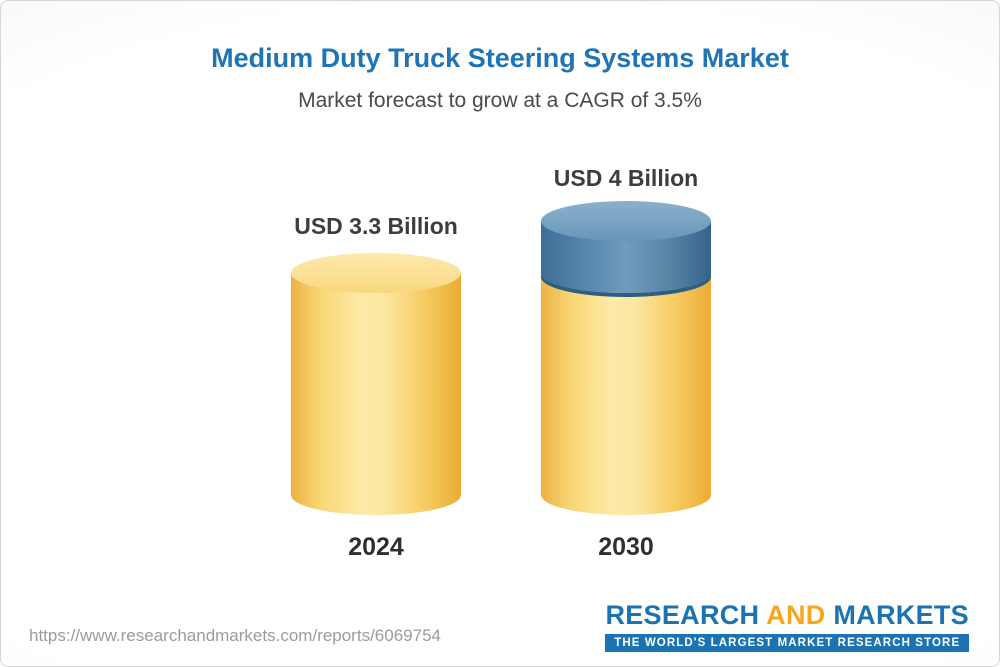 Image resolution: width=1000 pixels, height=667 pixels. What do you see at coordinates (626, 547) in the screenshot?
I see `axis-label-2030: 2030` at bounding box center [626, 547].